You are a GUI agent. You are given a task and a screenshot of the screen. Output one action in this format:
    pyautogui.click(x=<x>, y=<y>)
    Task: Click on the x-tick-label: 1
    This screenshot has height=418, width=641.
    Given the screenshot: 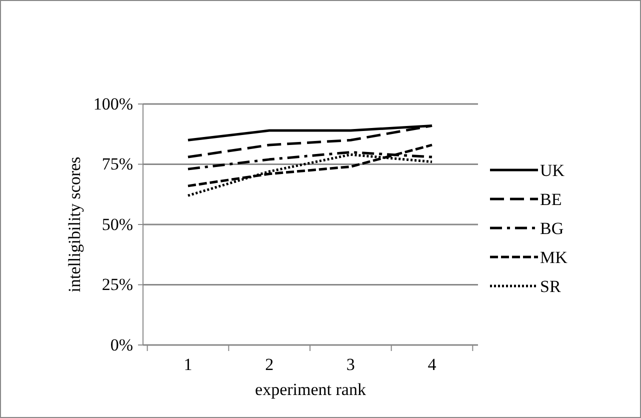 What is the action you would take?
    pyautogui.click(x=188, y=364)
    